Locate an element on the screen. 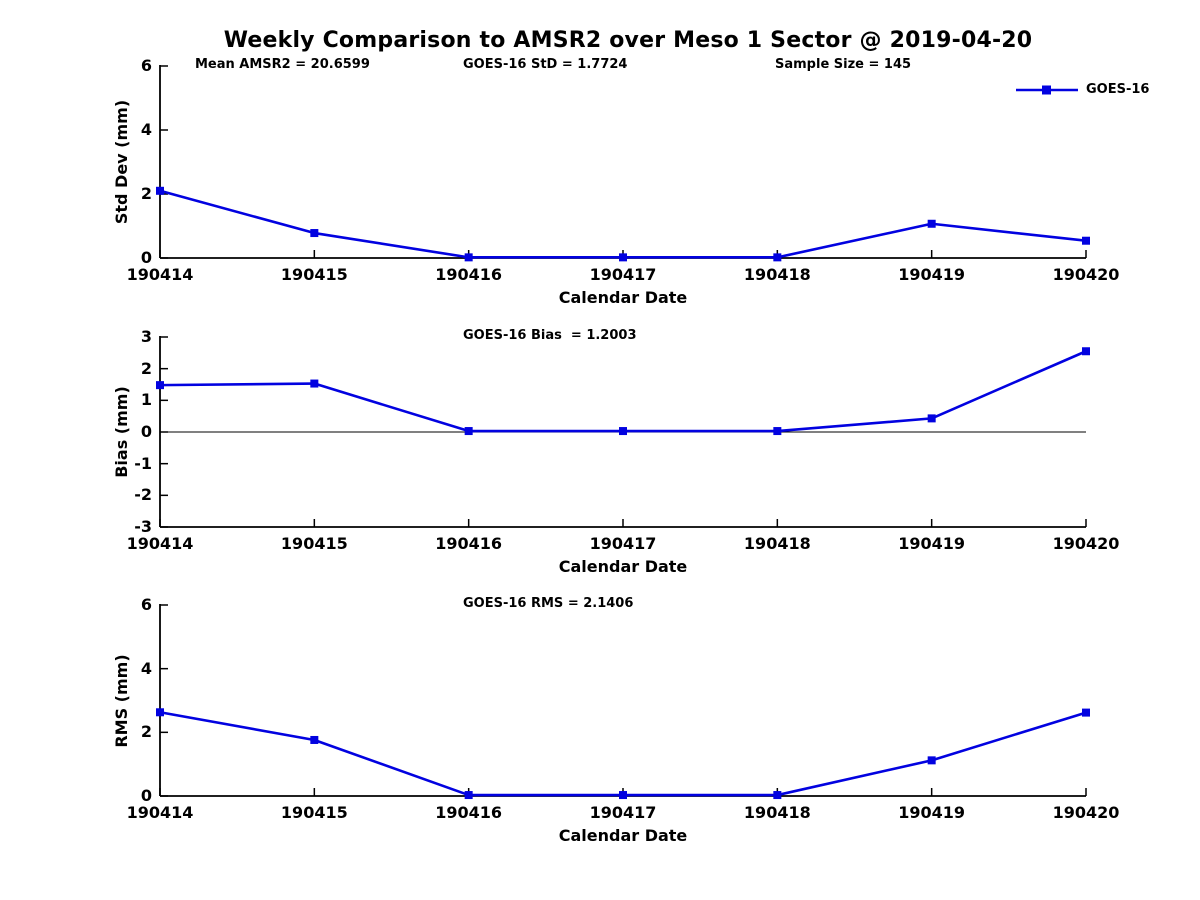 The width and height of the screenshot is (1200, 900). y-tick-label: 3 is located at coordinates (146, 336).